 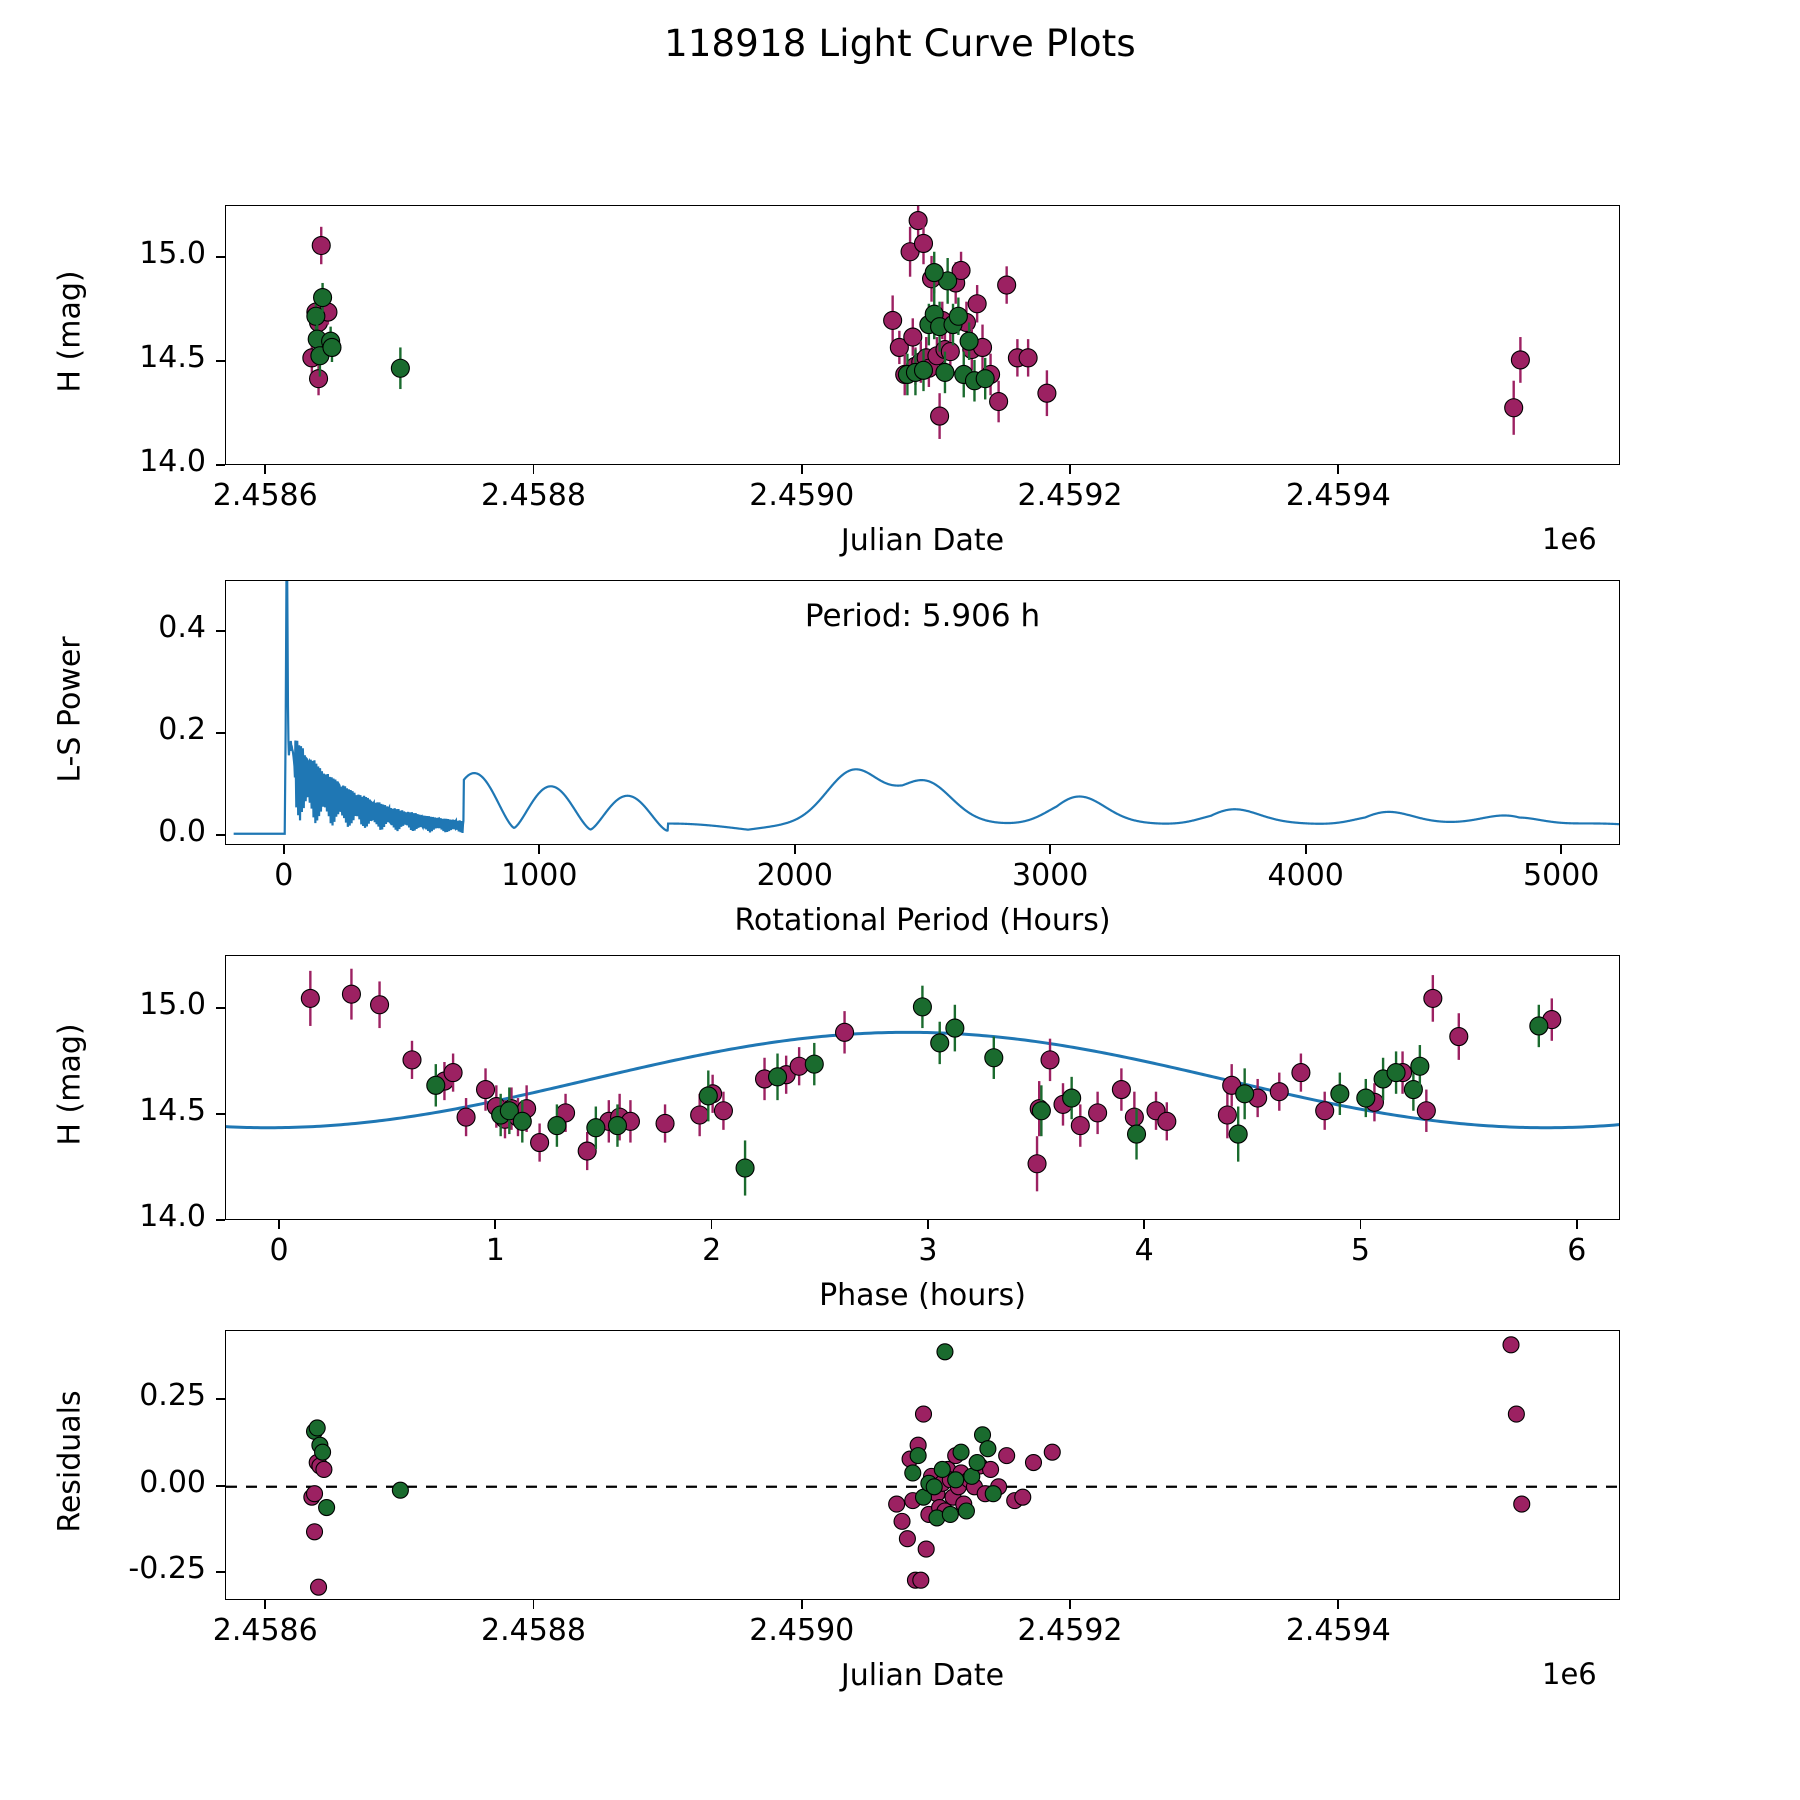 I want to click on series-series_a-phase-folded, so click(x=931, y=1080).